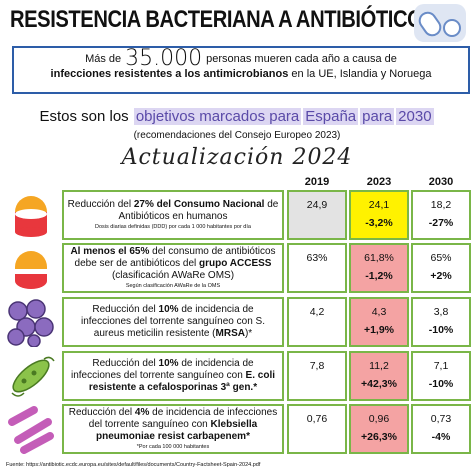 The width and height of the screenshot is (474, 474). Describe the element at coordinates (415, 116) in the screenshot. I see `subtitle-highlight: 2030` at that location.